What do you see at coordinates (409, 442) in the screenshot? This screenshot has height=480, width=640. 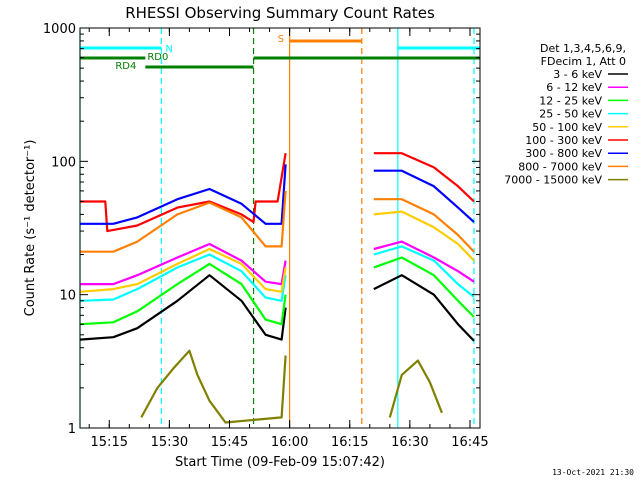 I see `x-tick-label-5: 16:30` at bounding box center [409, 442].